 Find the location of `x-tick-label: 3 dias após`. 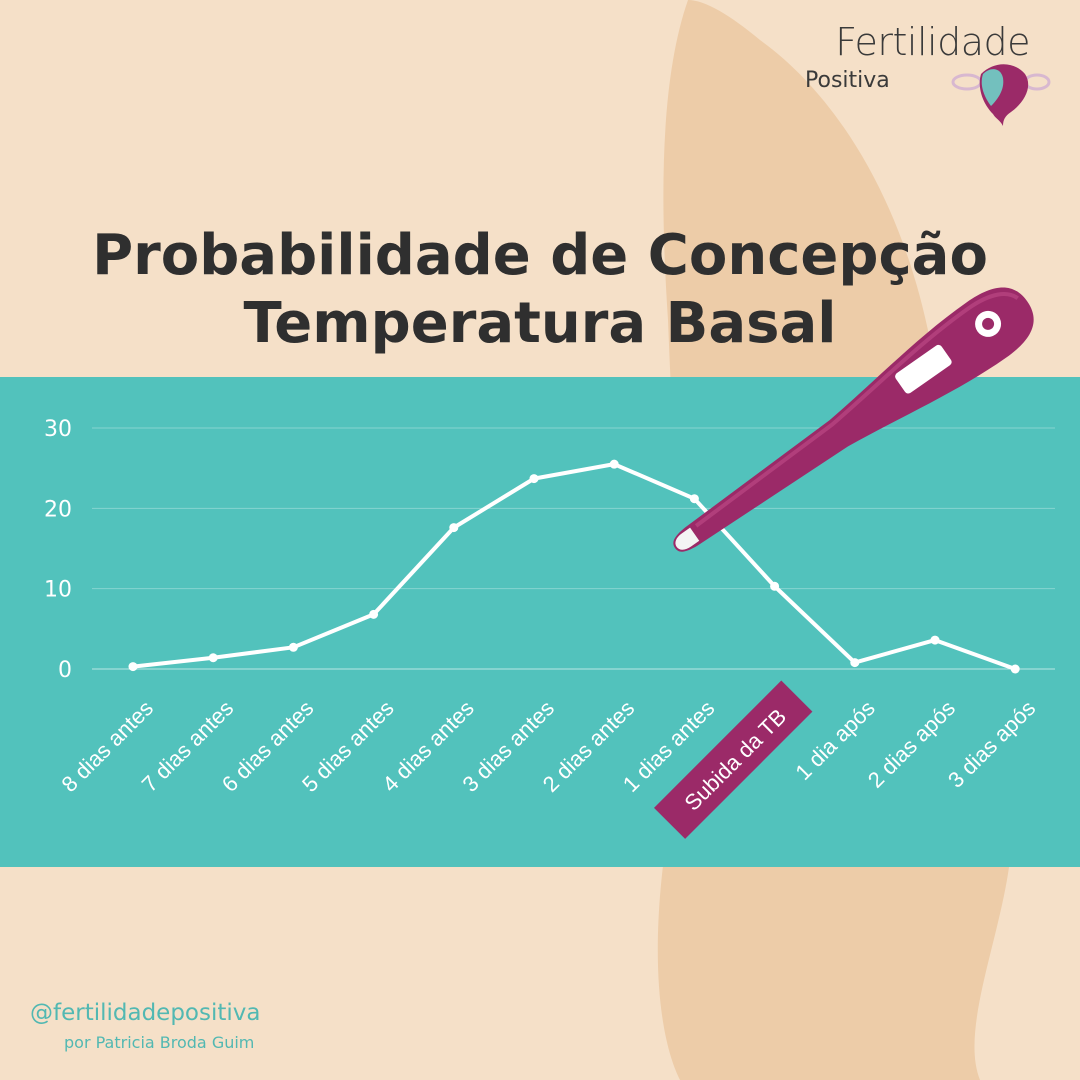

x-tick-label: 3 dias após is located at coordinates (991, 743).